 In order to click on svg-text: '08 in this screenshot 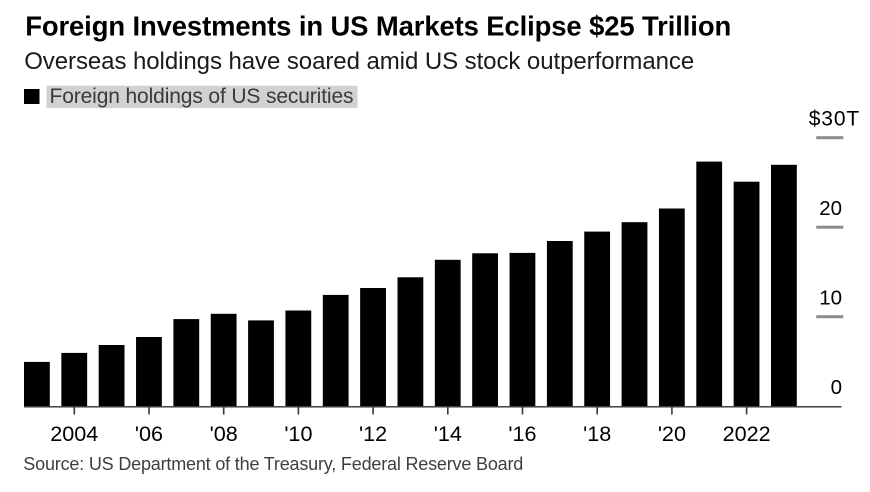, I will do `click(224, 433)`.